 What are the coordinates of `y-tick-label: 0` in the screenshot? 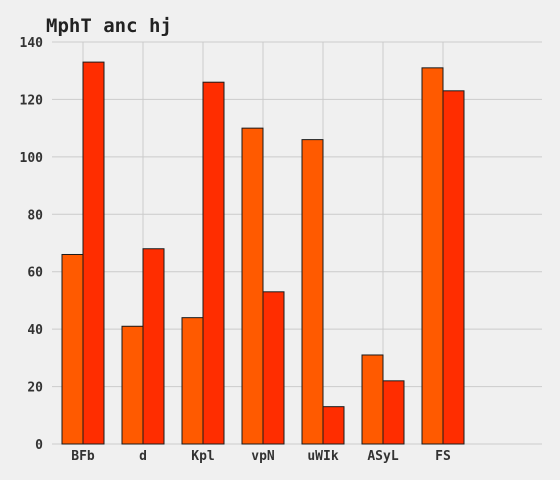 It's located at (39, 445).